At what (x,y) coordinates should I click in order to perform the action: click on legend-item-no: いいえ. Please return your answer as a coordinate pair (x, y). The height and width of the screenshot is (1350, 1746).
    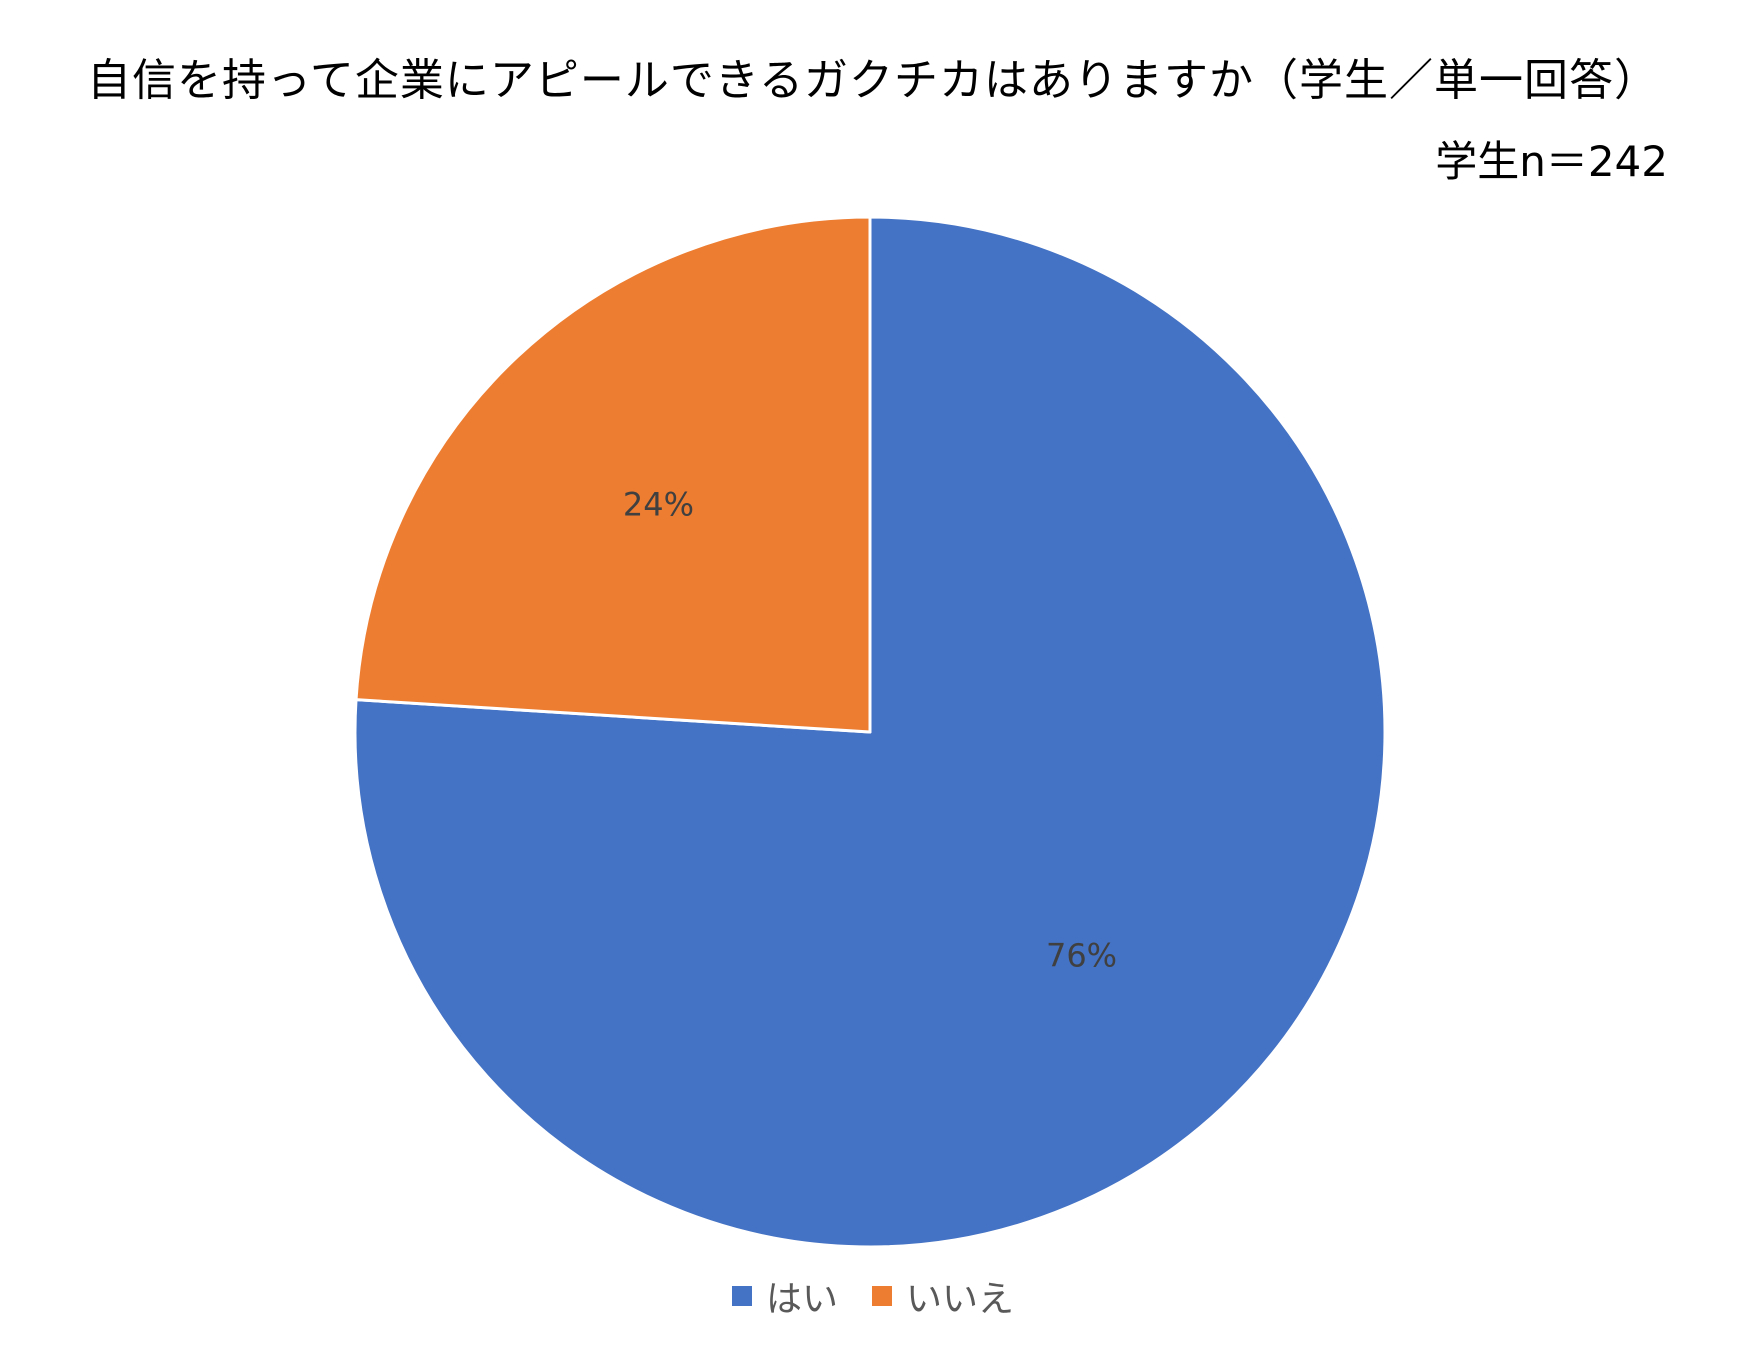
    Looking at the image, I should click on (943, 1296).